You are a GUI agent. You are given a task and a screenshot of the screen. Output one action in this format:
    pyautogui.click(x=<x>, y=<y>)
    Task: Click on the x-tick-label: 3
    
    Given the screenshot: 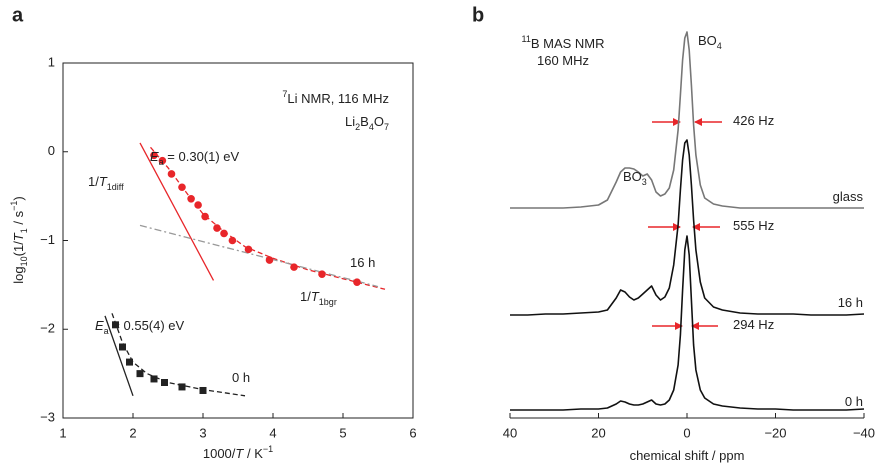 What is the action you would take?
    pyautogui.click(x=202, y=432)
    